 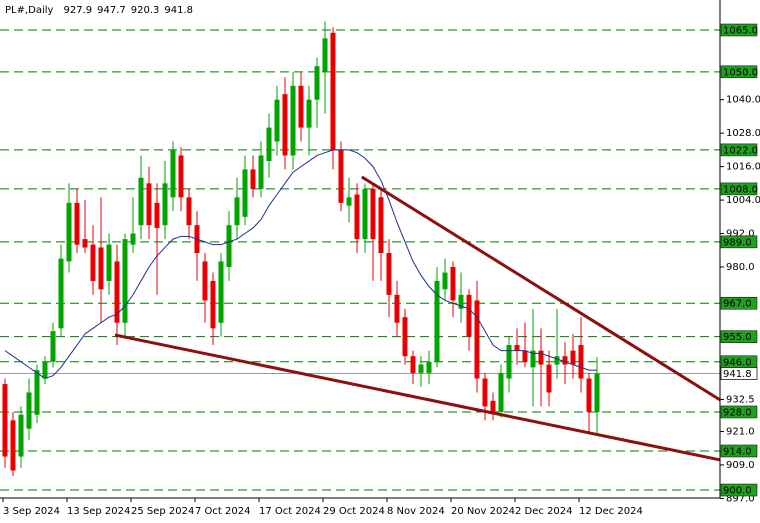 I want to click on y-tick-label: 1028.0, so click(x=743, y=133).